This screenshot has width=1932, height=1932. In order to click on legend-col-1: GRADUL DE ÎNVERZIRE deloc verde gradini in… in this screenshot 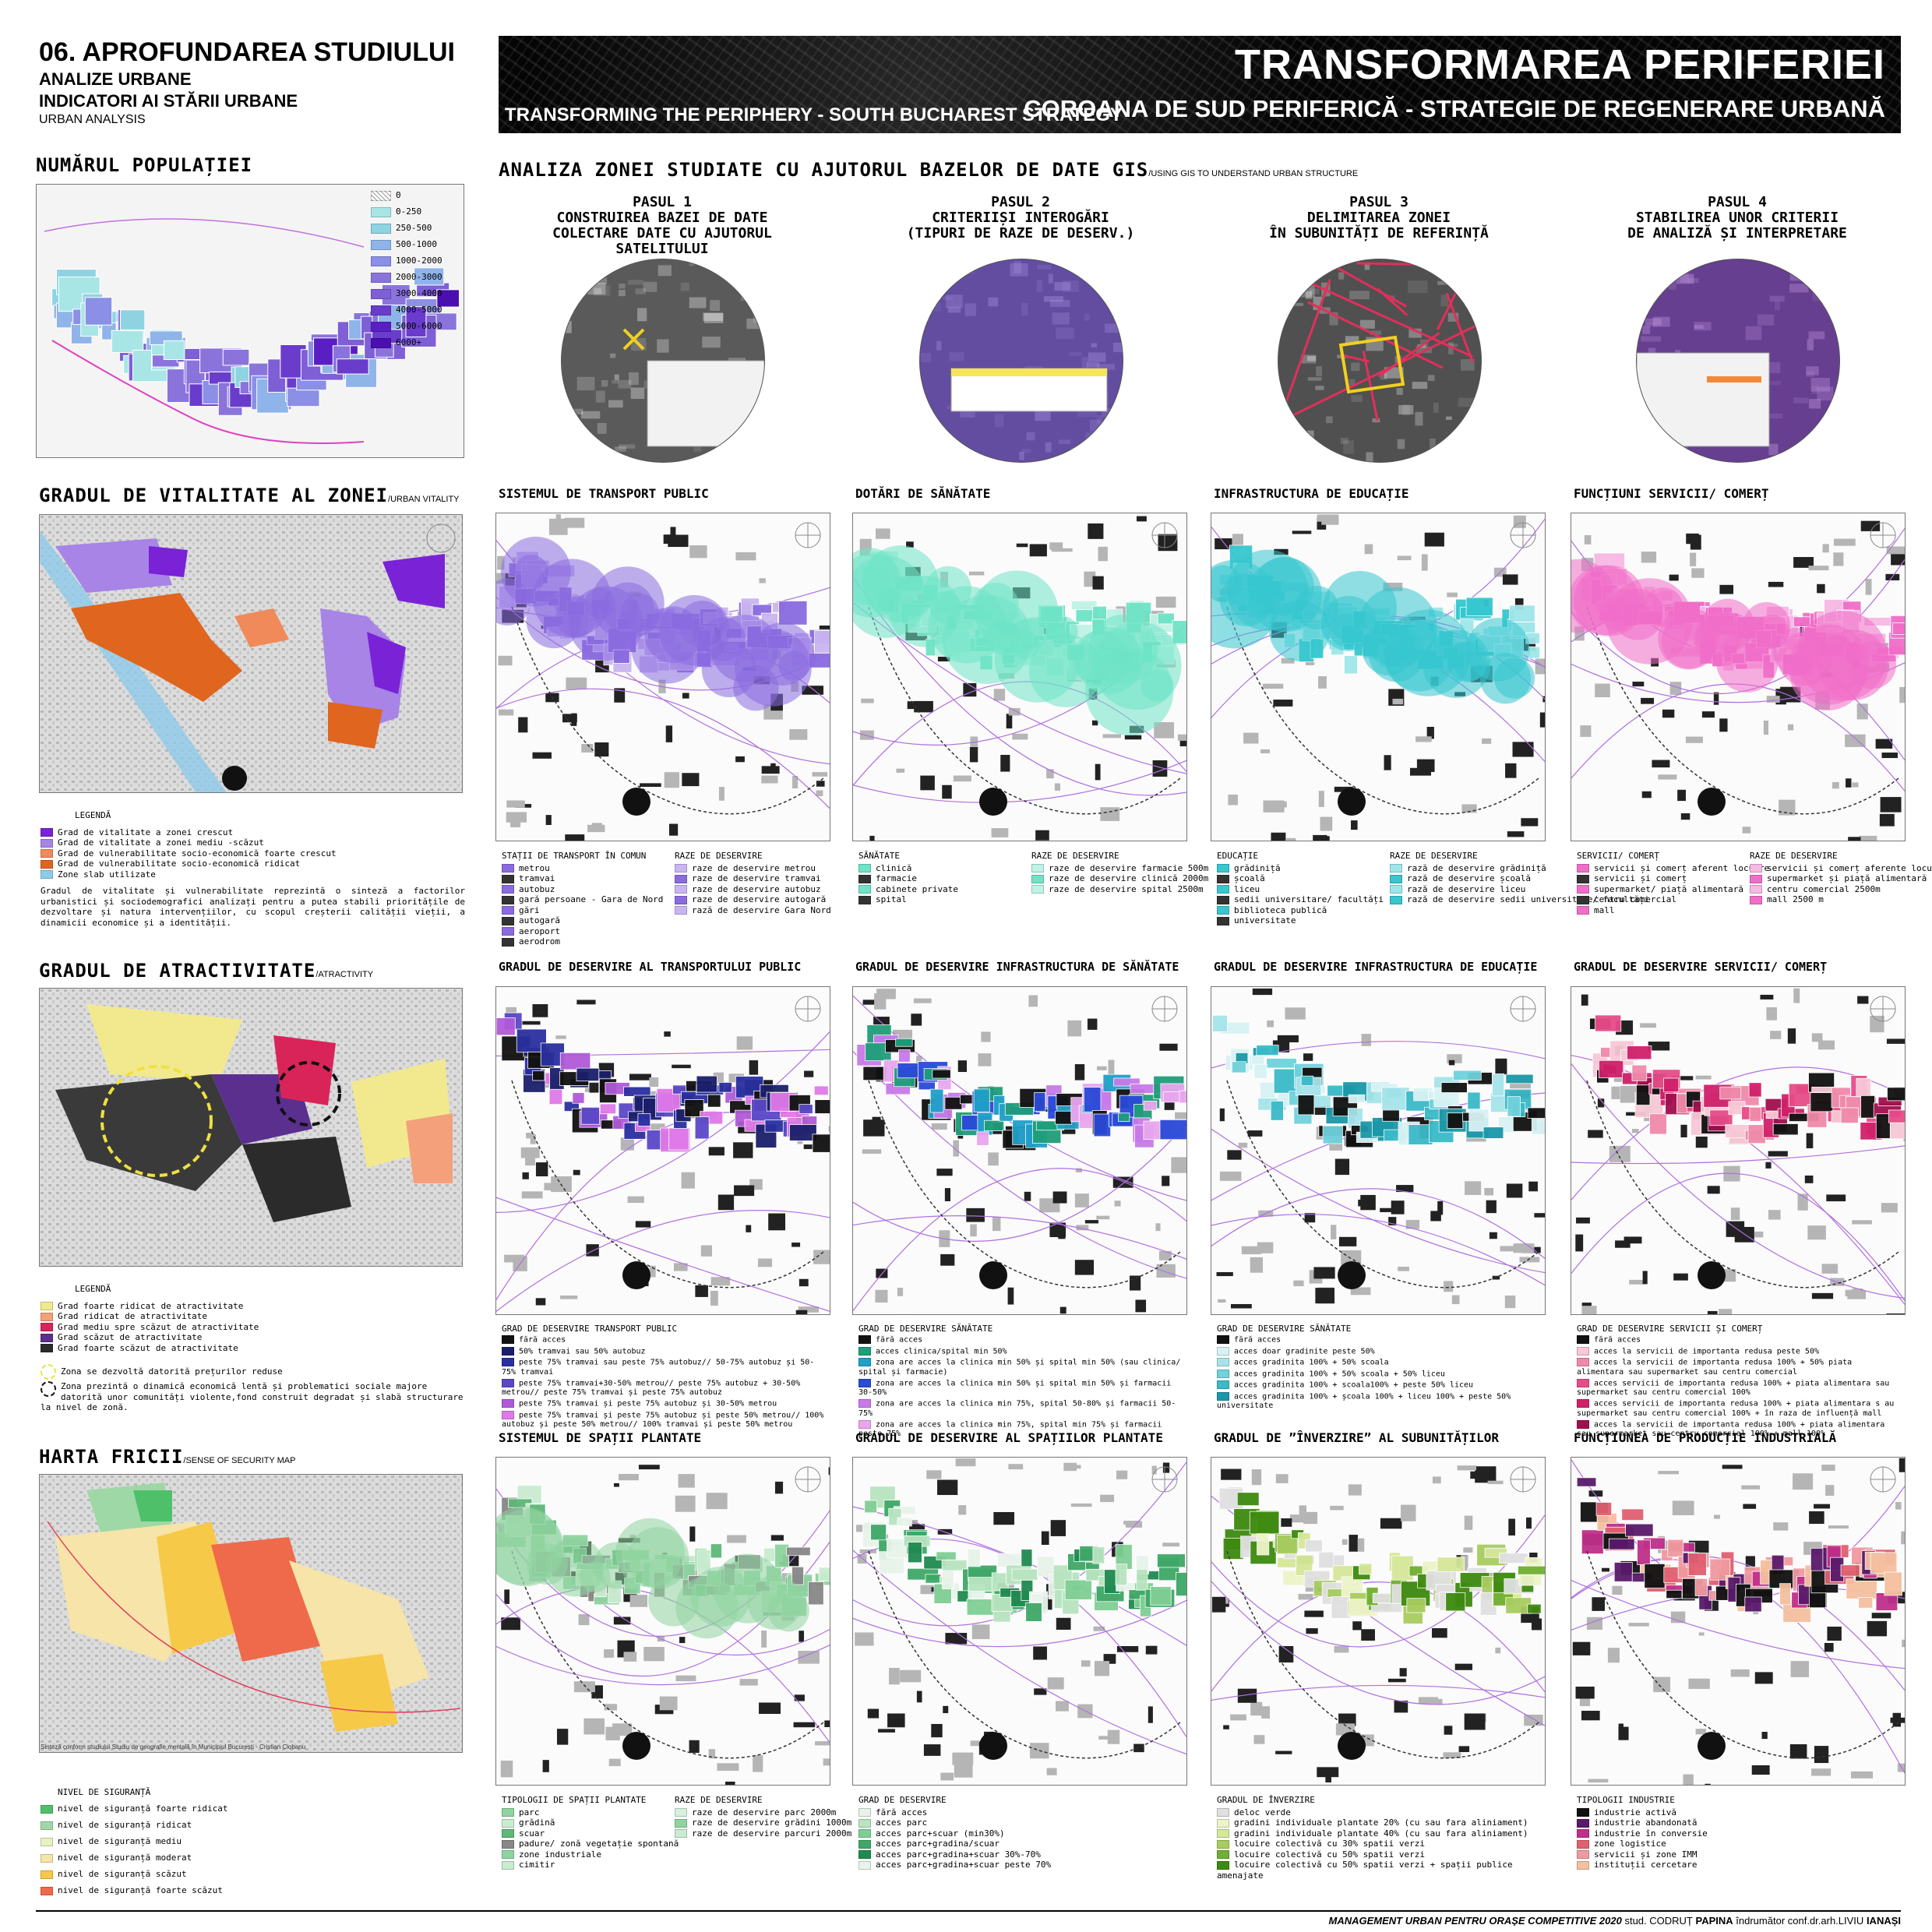, I will do `click(1383, 1838)`.